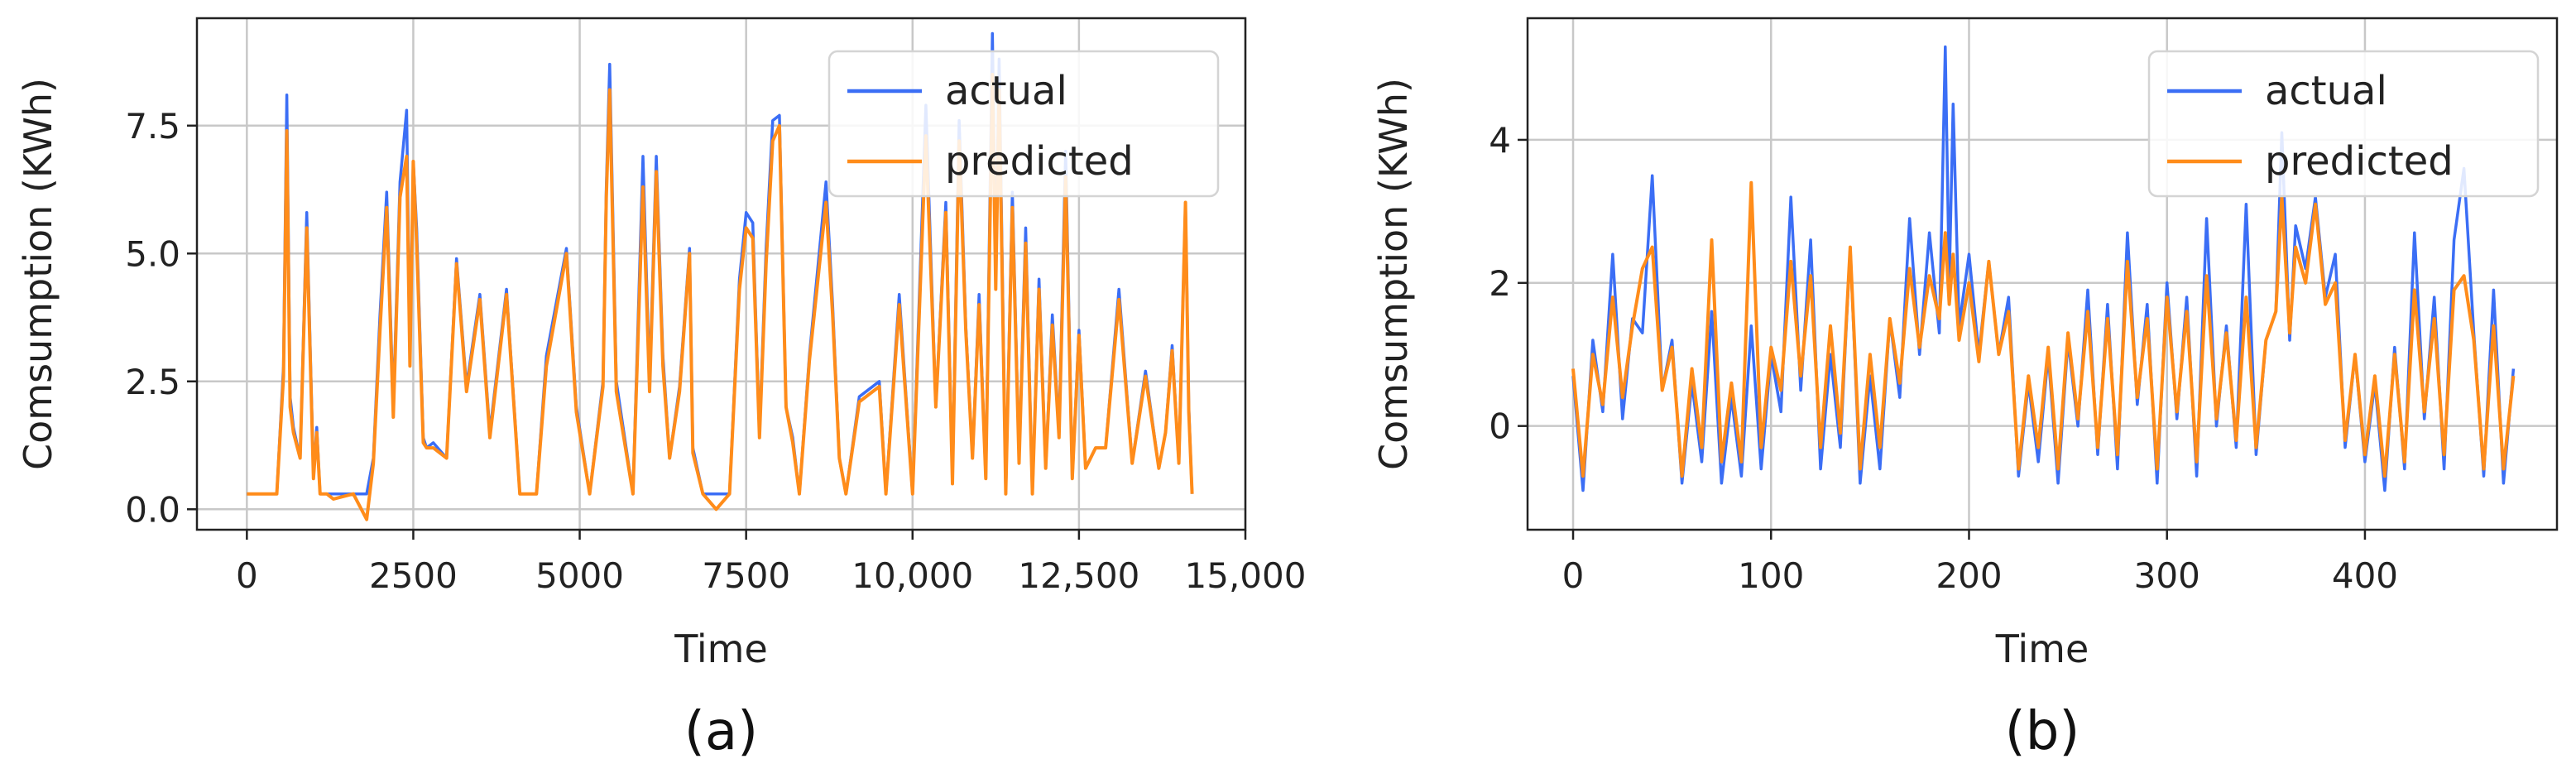 Image resolution: width=2576 pixels, height=783 pixels. What do you see at coordinates (2042, 731) in the screenshot?
I see `panel-label: (b)` at bounding box center [2042, 731].